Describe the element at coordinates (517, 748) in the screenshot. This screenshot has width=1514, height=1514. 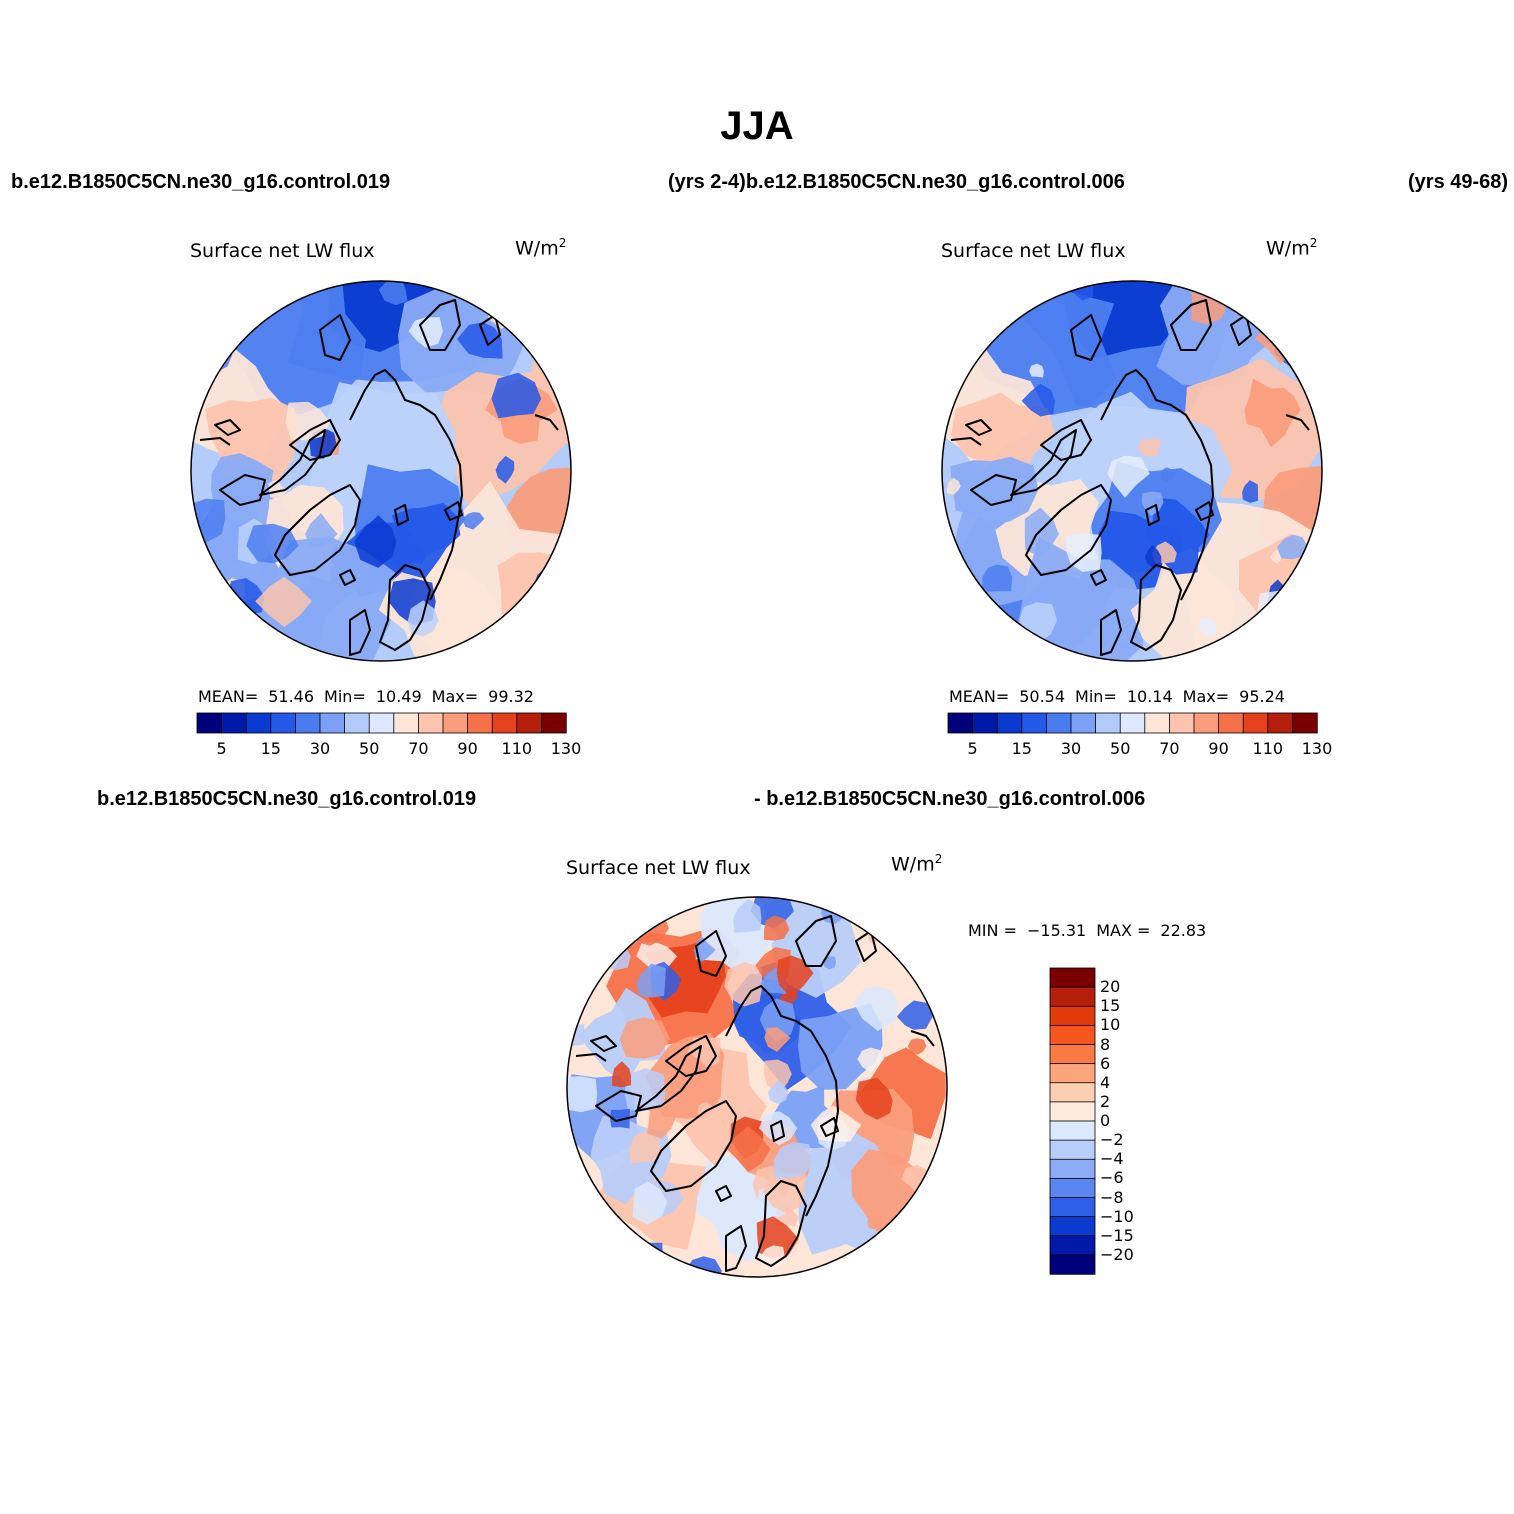
I see `panel1-colorbar-tick-label: 110` at that location.